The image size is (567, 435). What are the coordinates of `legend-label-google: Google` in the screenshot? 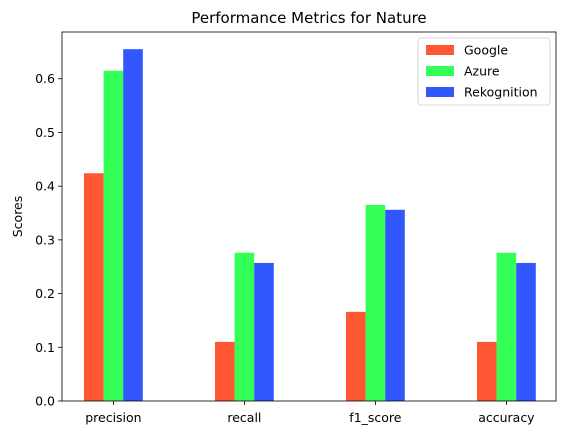 It's located at (486, 50).